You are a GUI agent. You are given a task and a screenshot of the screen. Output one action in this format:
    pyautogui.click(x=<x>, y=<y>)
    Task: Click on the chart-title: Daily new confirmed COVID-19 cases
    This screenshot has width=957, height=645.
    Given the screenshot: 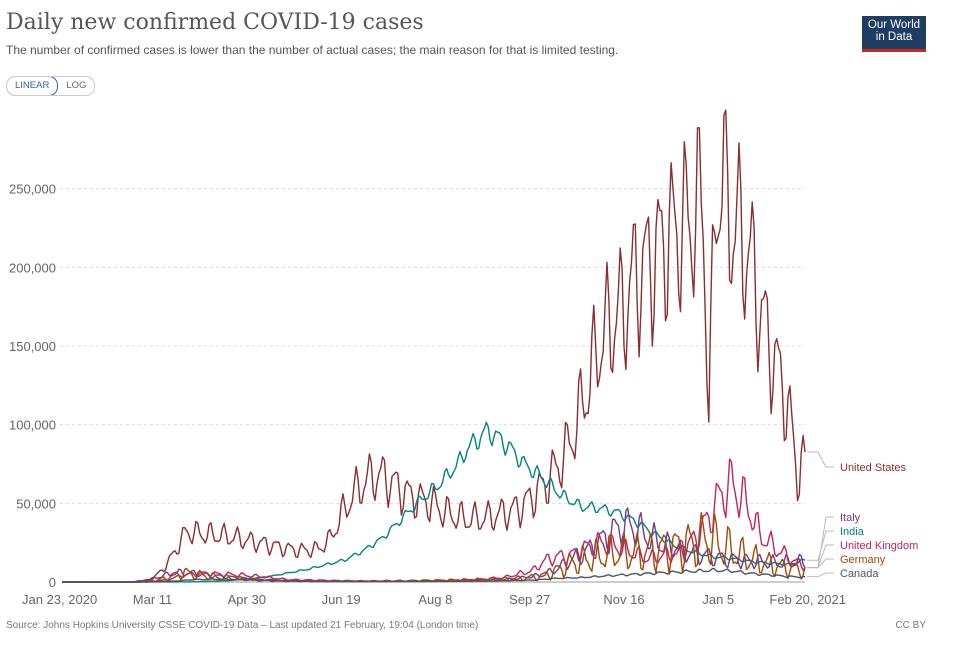 What is the action you would take?
    pyautogui.click(x=215, y=22)
    